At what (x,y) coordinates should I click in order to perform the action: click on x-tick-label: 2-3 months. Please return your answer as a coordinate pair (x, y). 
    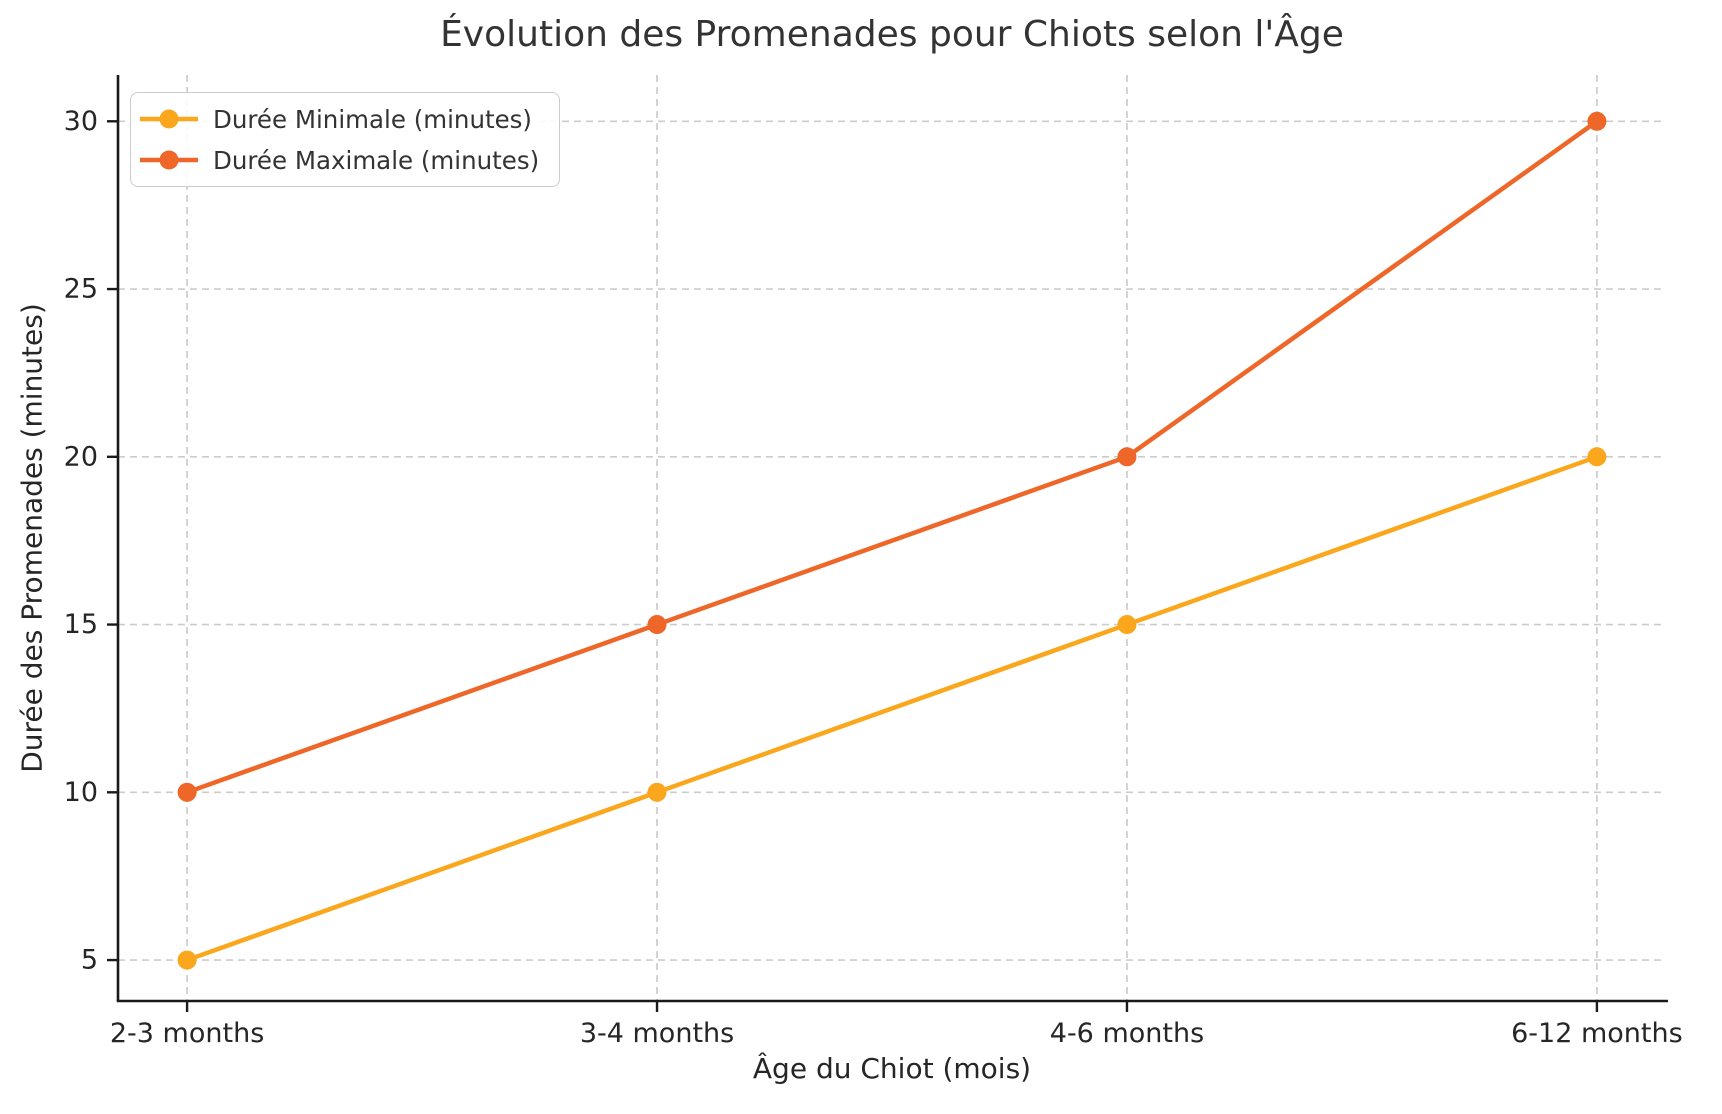
    Looking at the image, I should click on (187, 1033).